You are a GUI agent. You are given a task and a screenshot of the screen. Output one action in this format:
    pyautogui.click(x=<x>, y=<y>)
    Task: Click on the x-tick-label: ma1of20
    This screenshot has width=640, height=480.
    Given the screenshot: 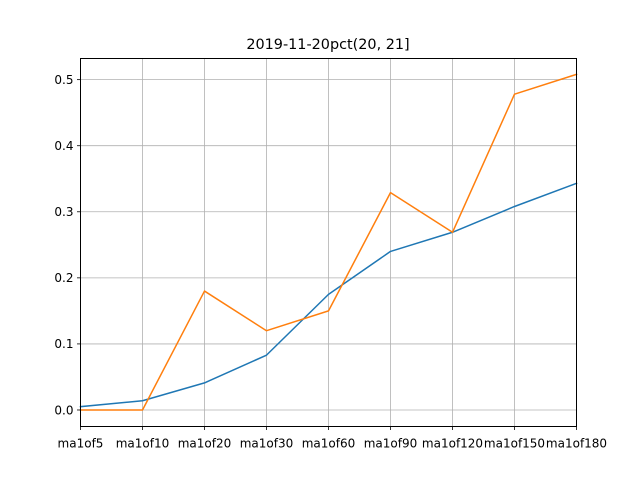 What is the action you would take?
    pyautogui.click(x=205, y=444)
    